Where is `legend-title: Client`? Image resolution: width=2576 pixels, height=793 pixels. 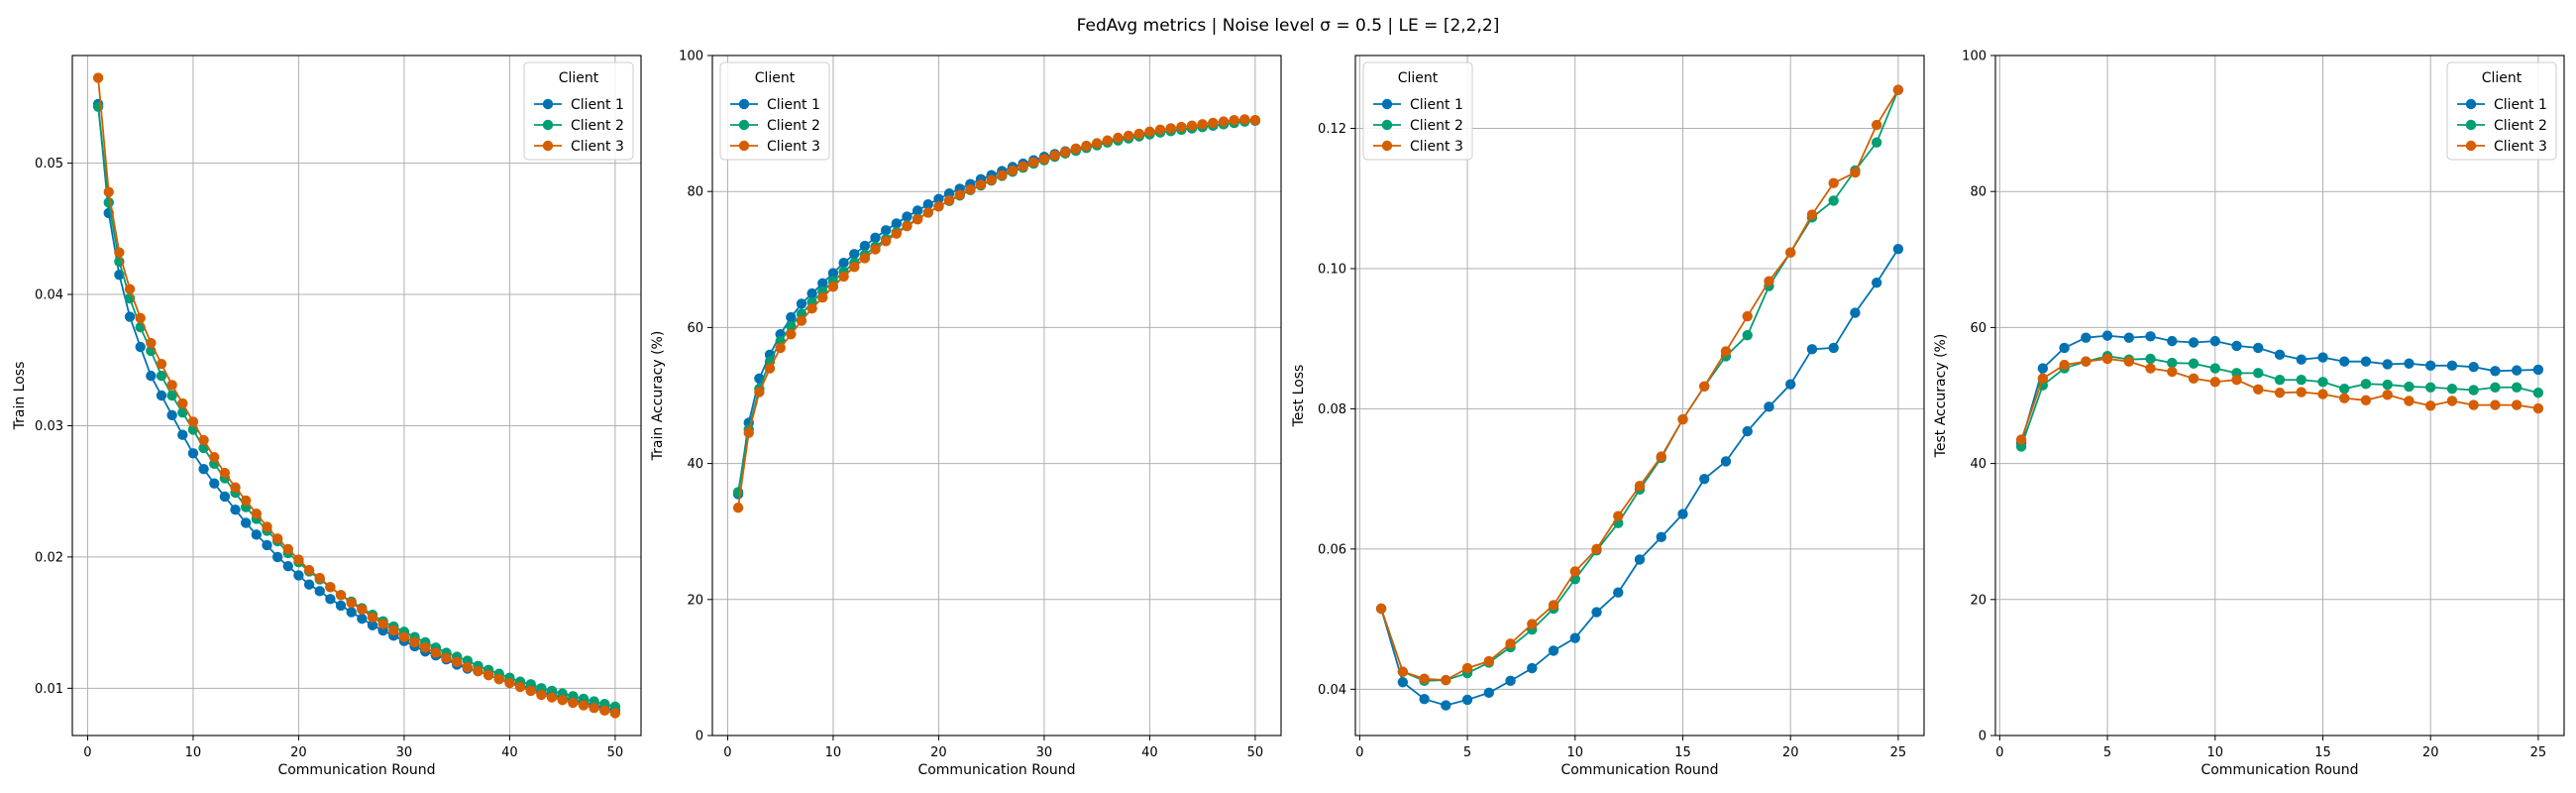
legend-title: Client is located at coordinates (579, 78).